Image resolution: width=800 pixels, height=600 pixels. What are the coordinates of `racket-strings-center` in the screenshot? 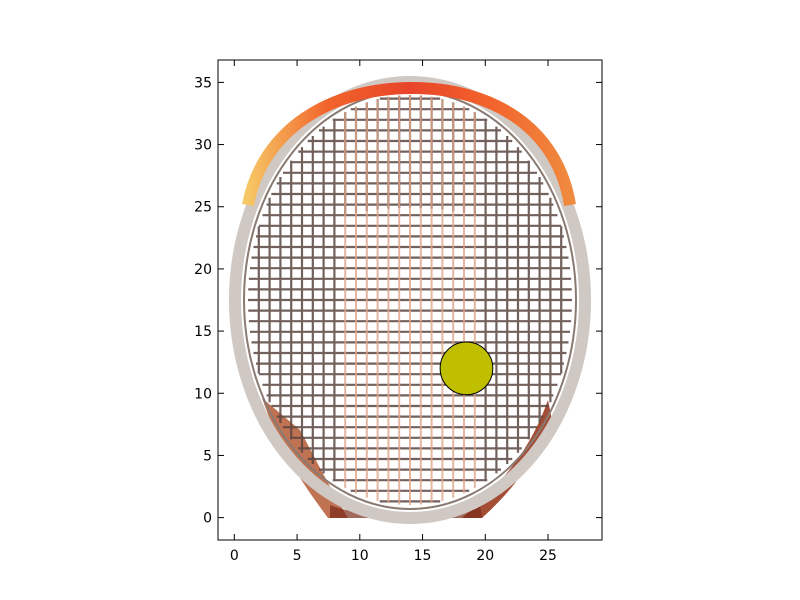 It's located at (410, 300).